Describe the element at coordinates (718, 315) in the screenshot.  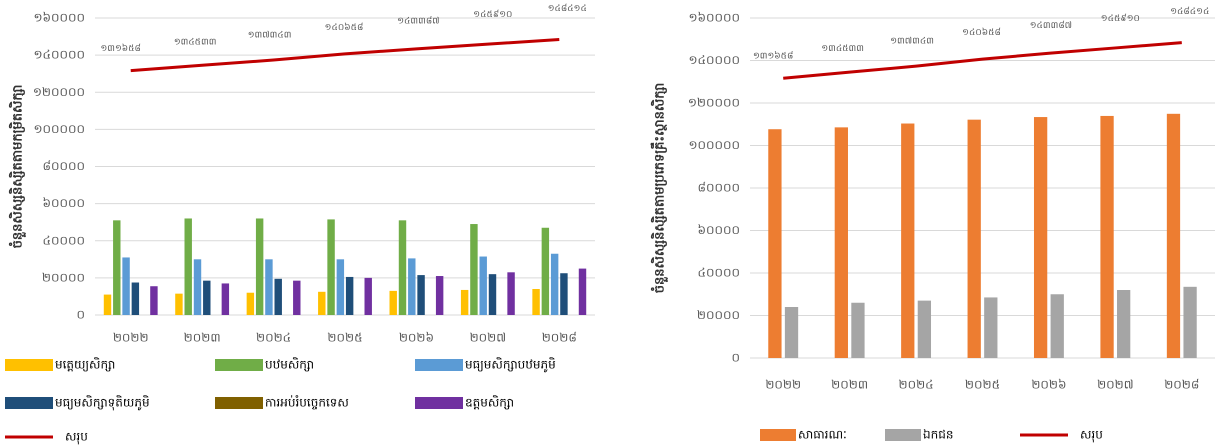
I see `y-tick-label: ២០០០០` at that location.